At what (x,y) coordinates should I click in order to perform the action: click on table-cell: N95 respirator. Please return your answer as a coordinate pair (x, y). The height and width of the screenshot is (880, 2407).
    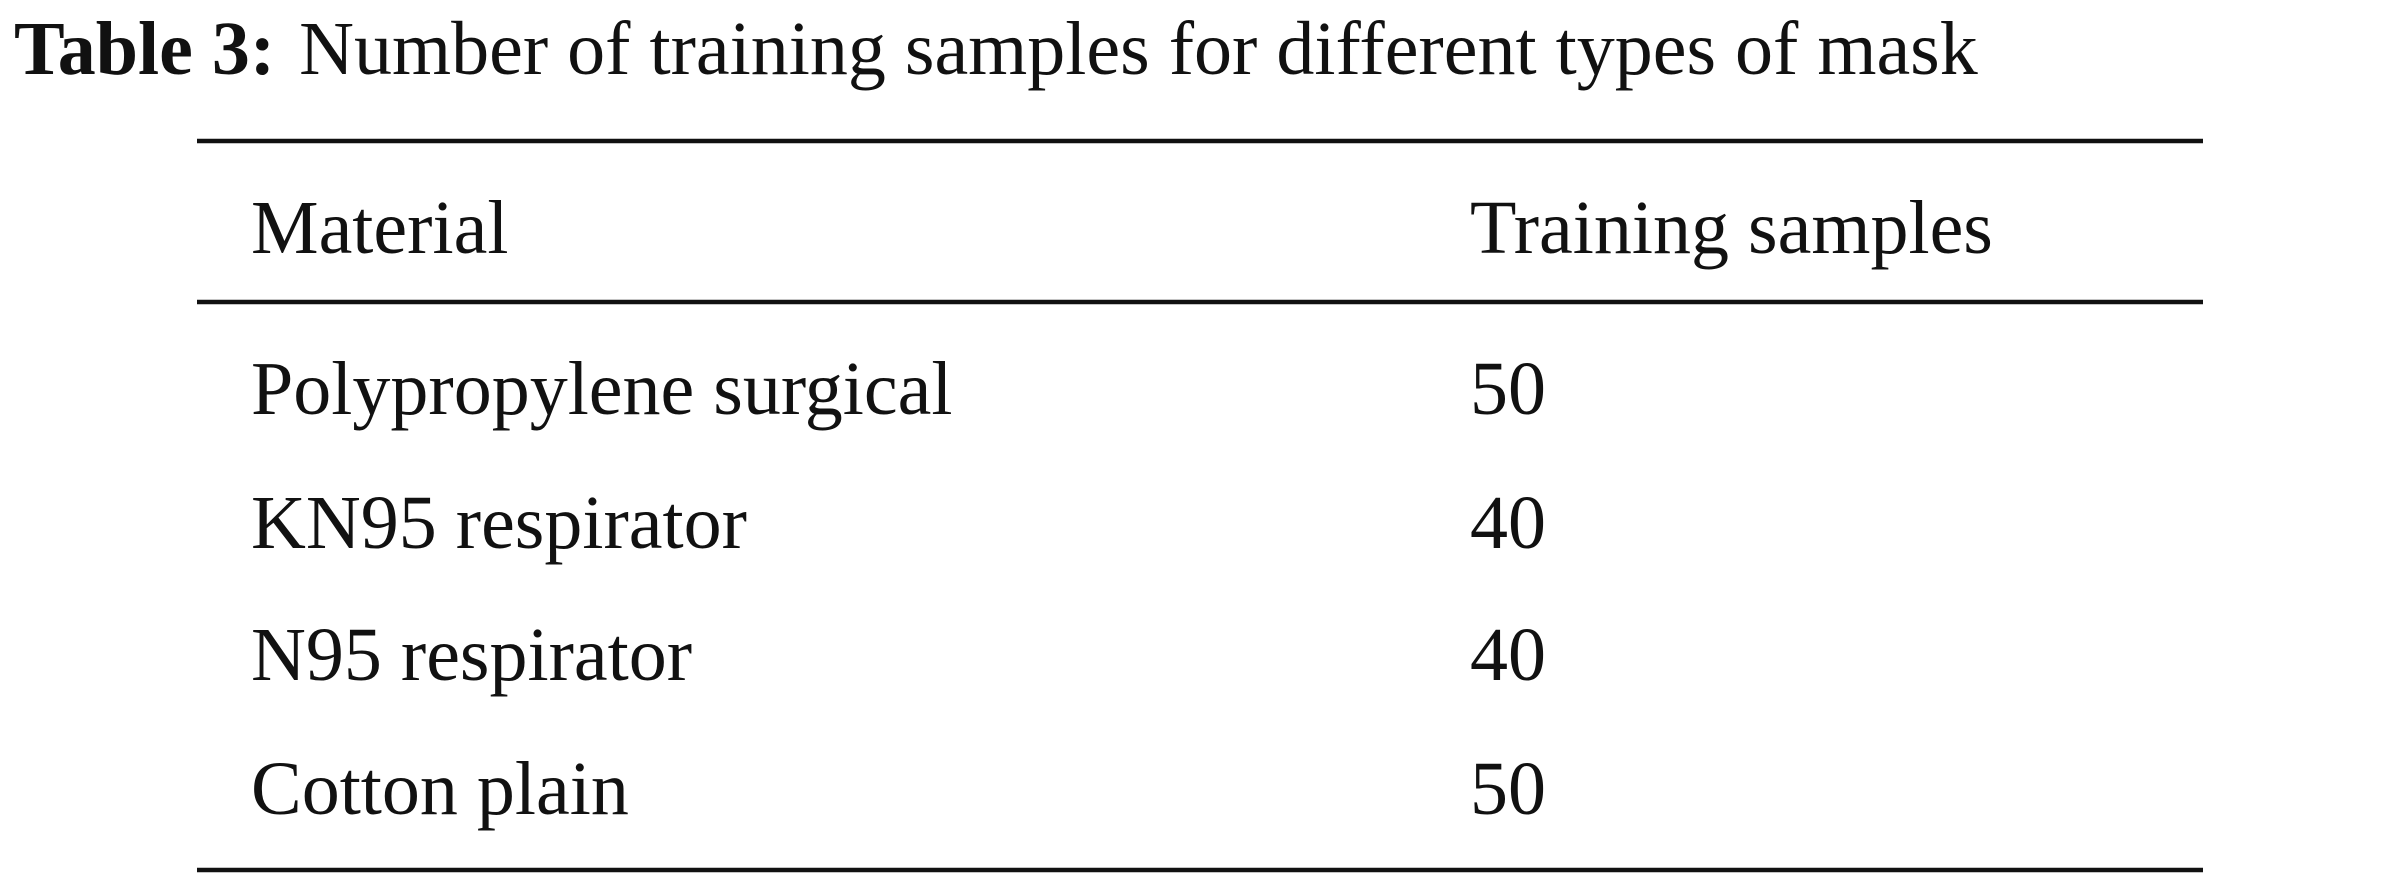
    Looking at the image, I should click on (471, 655).